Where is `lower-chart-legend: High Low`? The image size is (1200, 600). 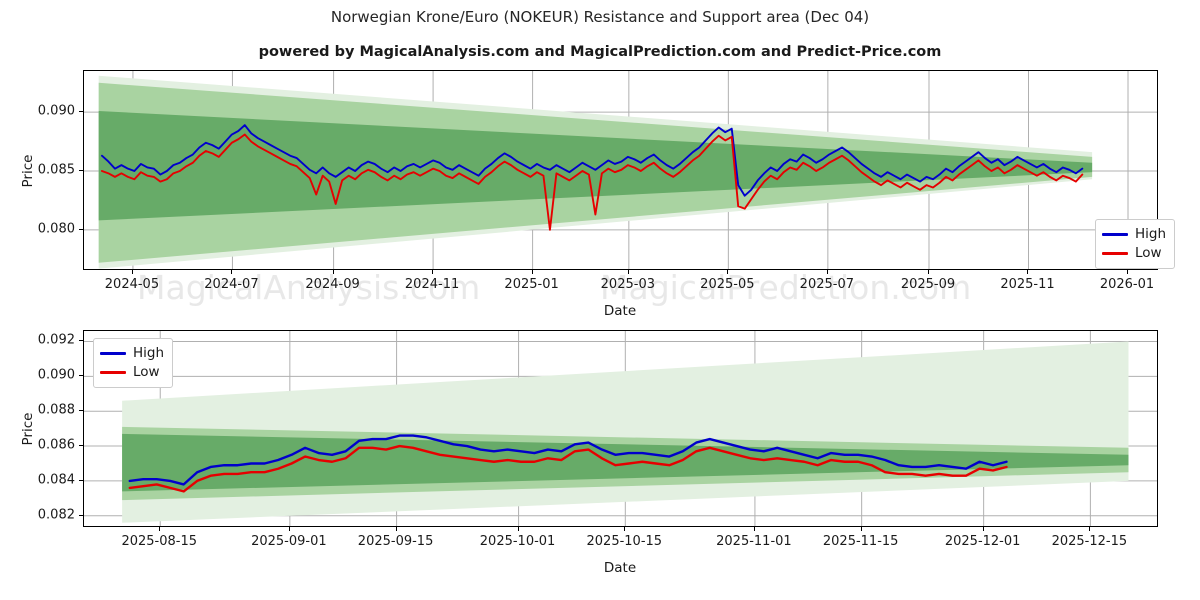 lower-chart-legend: High Low is located at coordinates (133, 363).